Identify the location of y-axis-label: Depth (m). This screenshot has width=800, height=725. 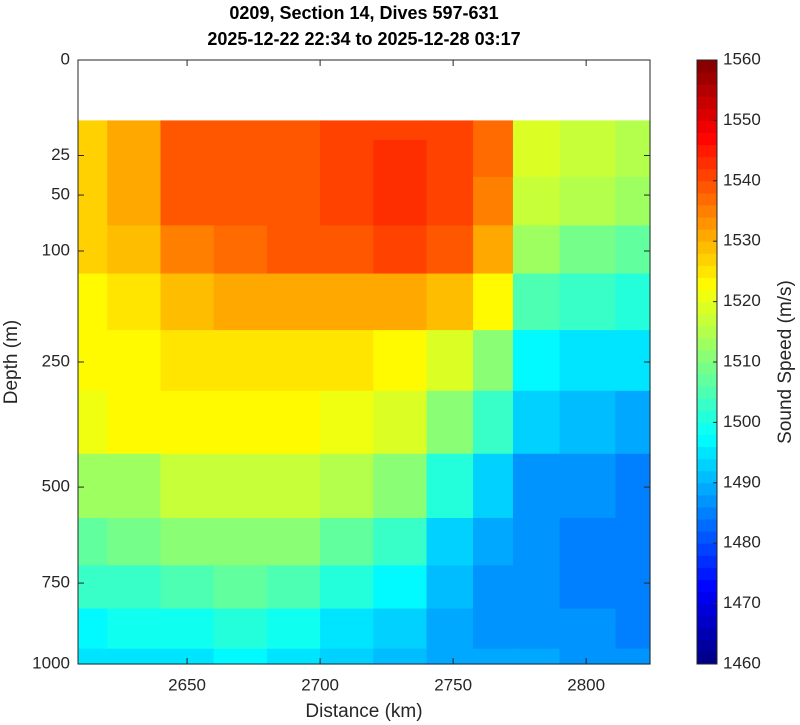
(11, 362).